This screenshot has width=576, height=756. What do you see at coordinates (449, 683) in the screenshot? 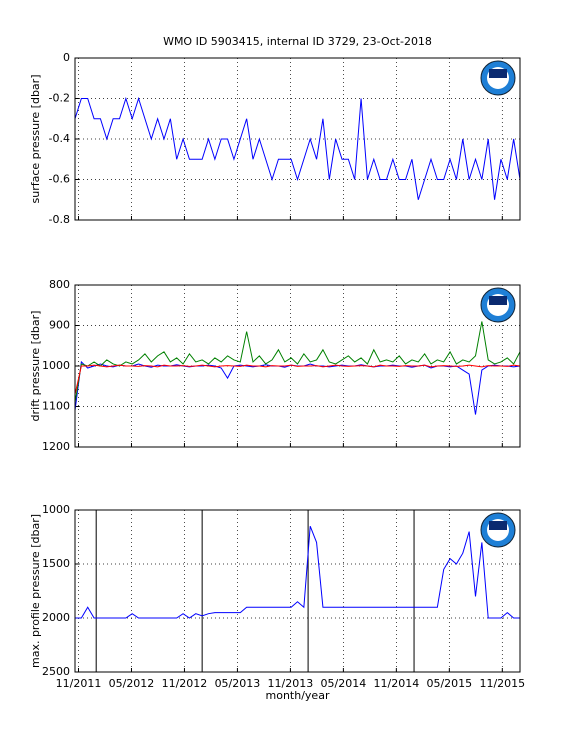
I see `x-tick-label: 05/2015` at bounding box center [449, 683].